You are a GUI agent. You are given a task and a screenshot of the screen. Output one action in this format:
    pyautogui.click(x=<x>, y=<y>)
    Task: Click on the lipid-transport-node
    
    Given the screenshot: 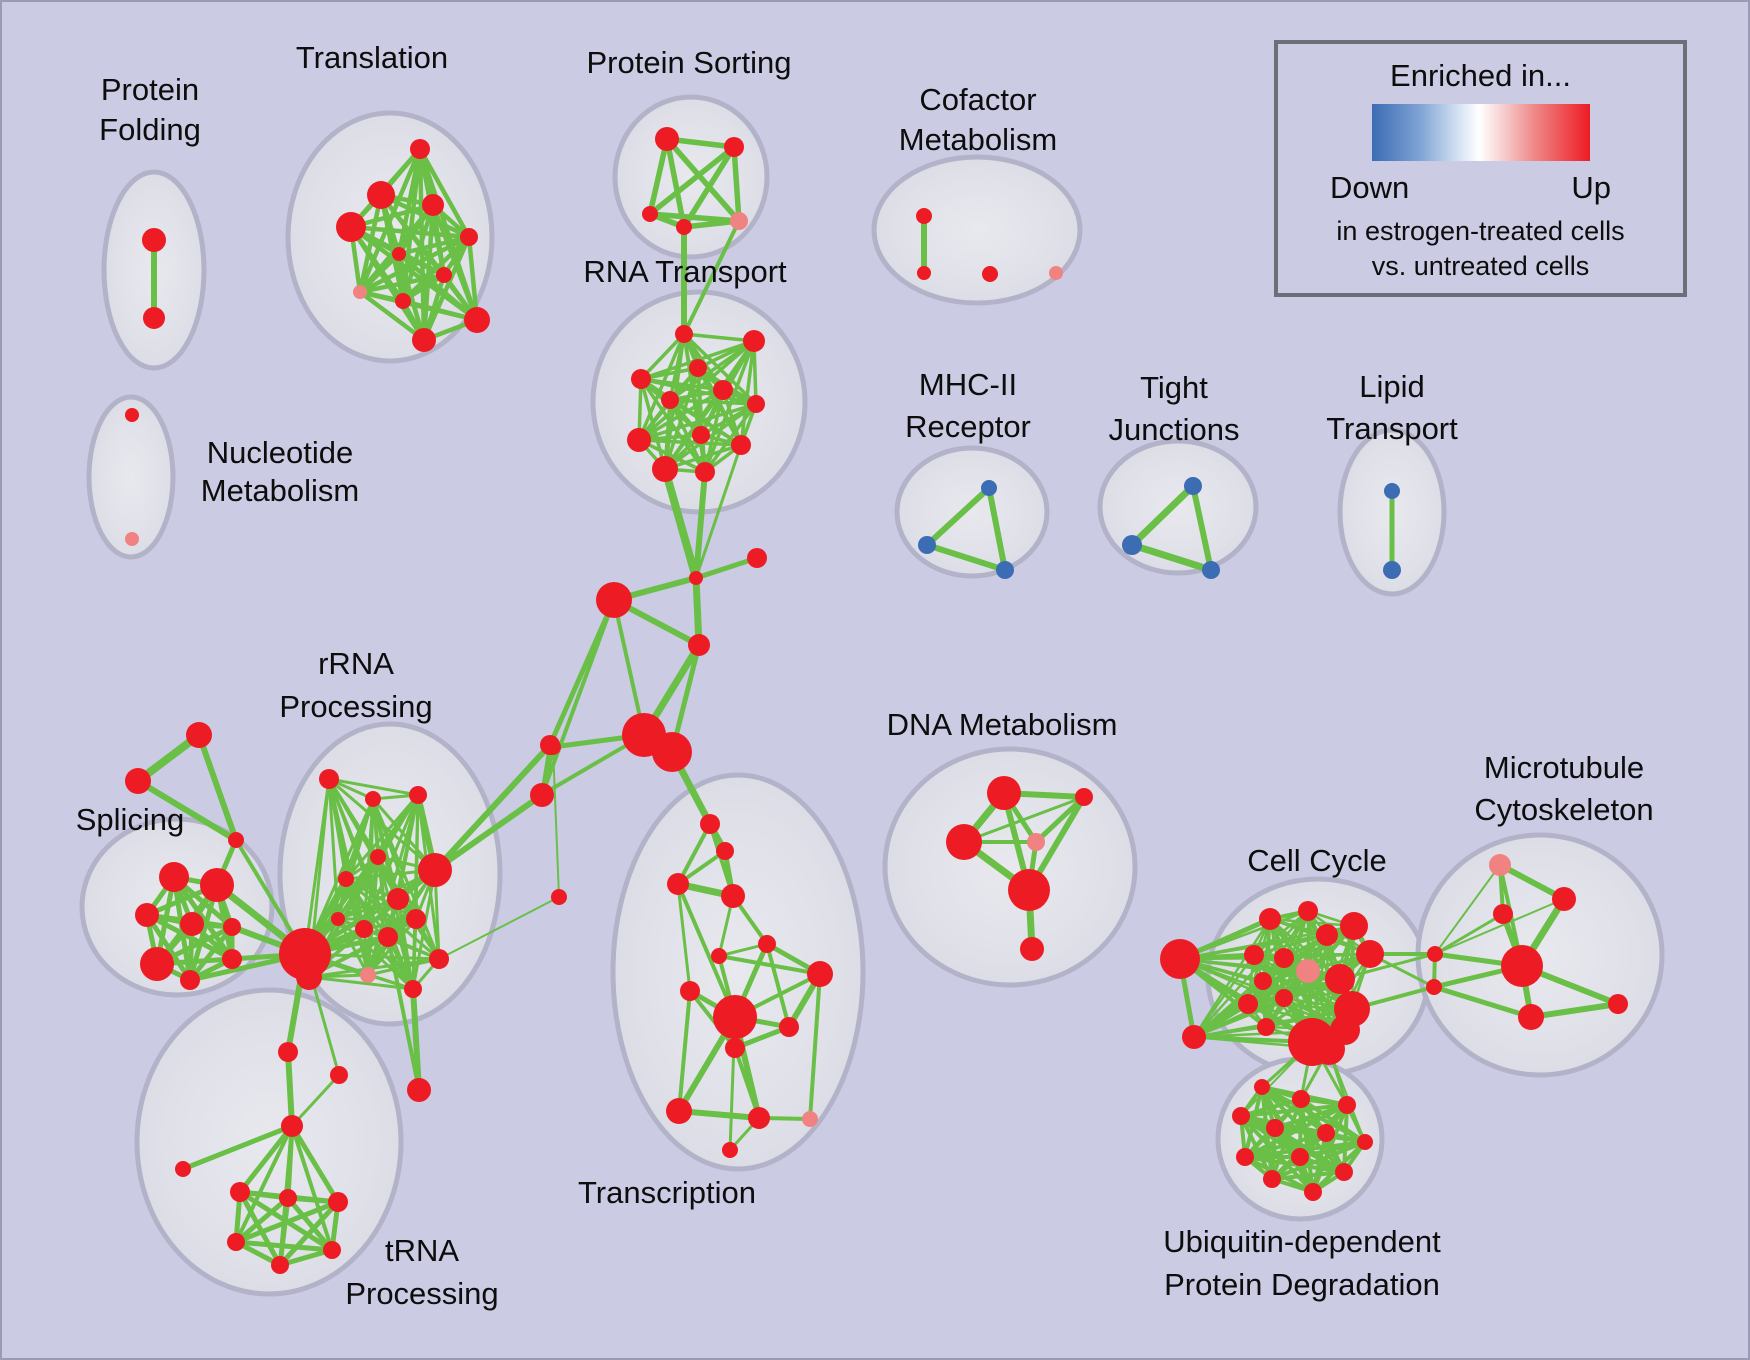 What is the action you would take?
    pyautogui.click(x=1392, y=491)
    